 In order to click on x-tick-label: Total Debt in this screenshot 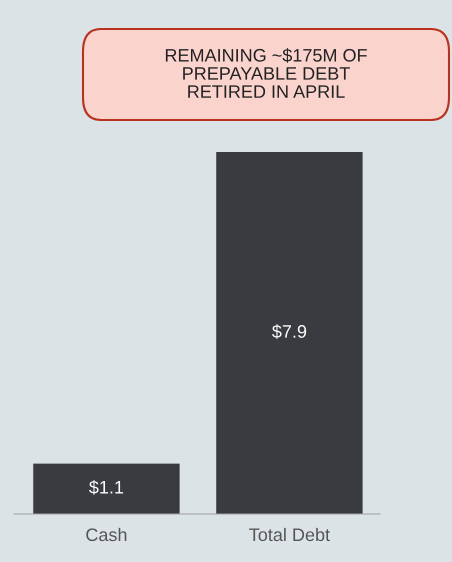, I will do `click(289, 535)`.